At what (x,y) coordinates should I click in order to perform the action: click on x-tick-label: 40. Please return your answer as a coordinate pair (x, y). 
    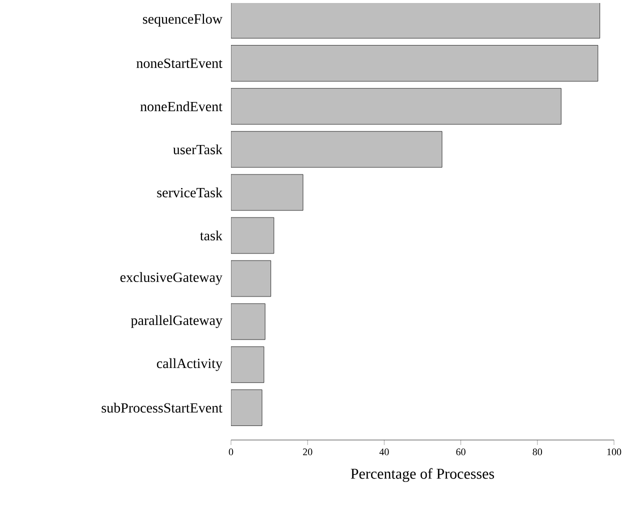
    Looking at the image, I should click on (384, 452).